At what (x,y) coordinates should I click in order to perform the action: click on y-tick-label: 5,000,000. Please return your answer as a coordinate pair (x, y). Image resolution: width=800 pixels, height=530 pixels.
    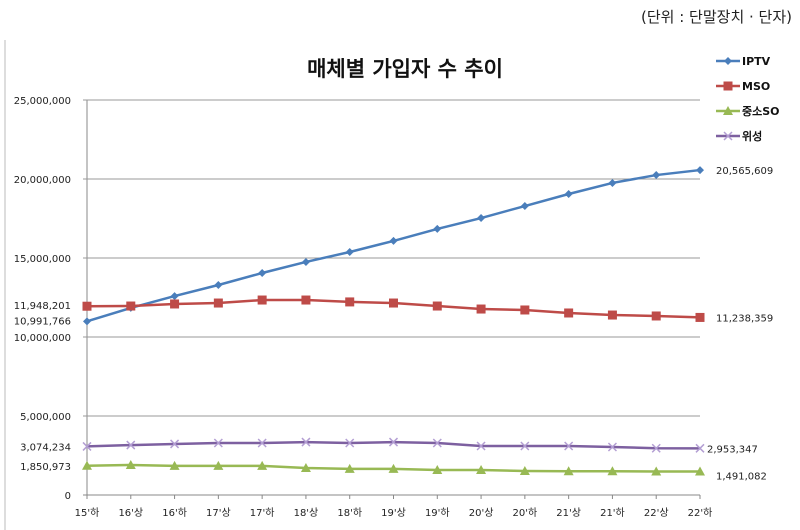
    Looking at the image, I should click on (45, 417).